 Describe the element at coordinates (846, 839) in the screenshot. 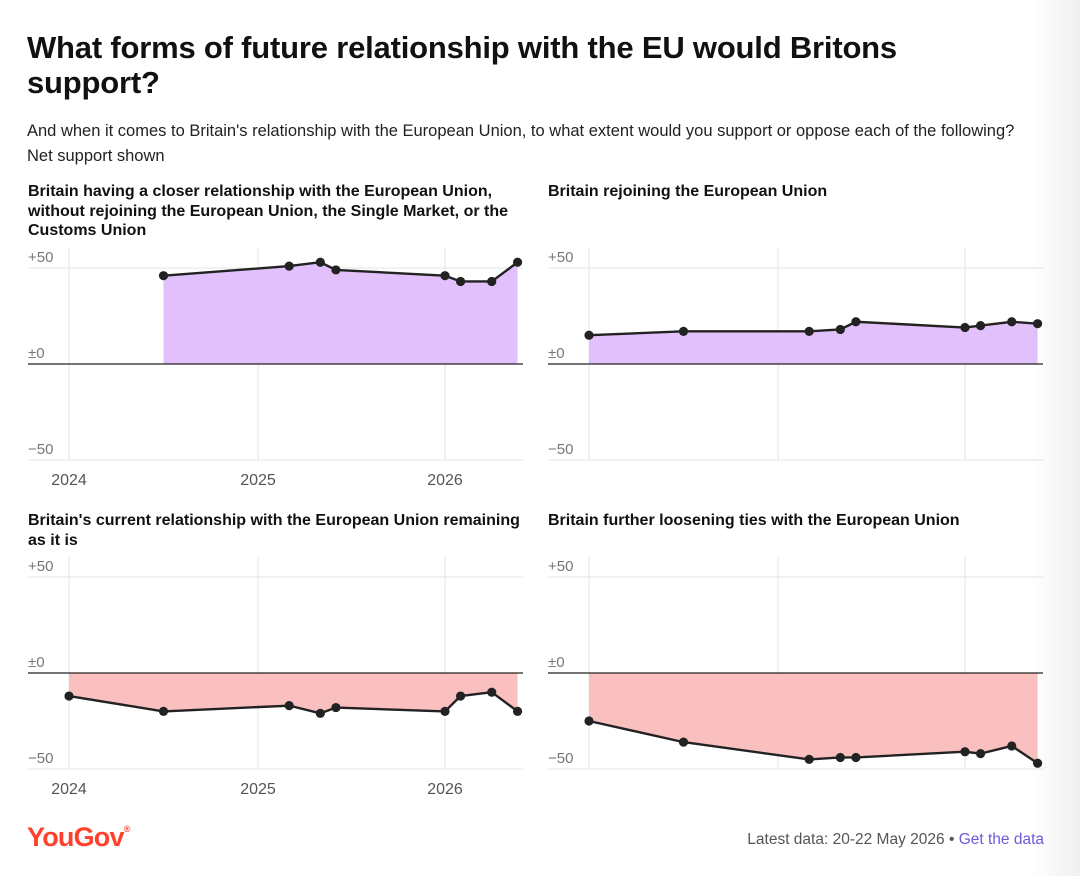

I see `latest-data-text: Latest data: 20-22 May 2026` at that location.